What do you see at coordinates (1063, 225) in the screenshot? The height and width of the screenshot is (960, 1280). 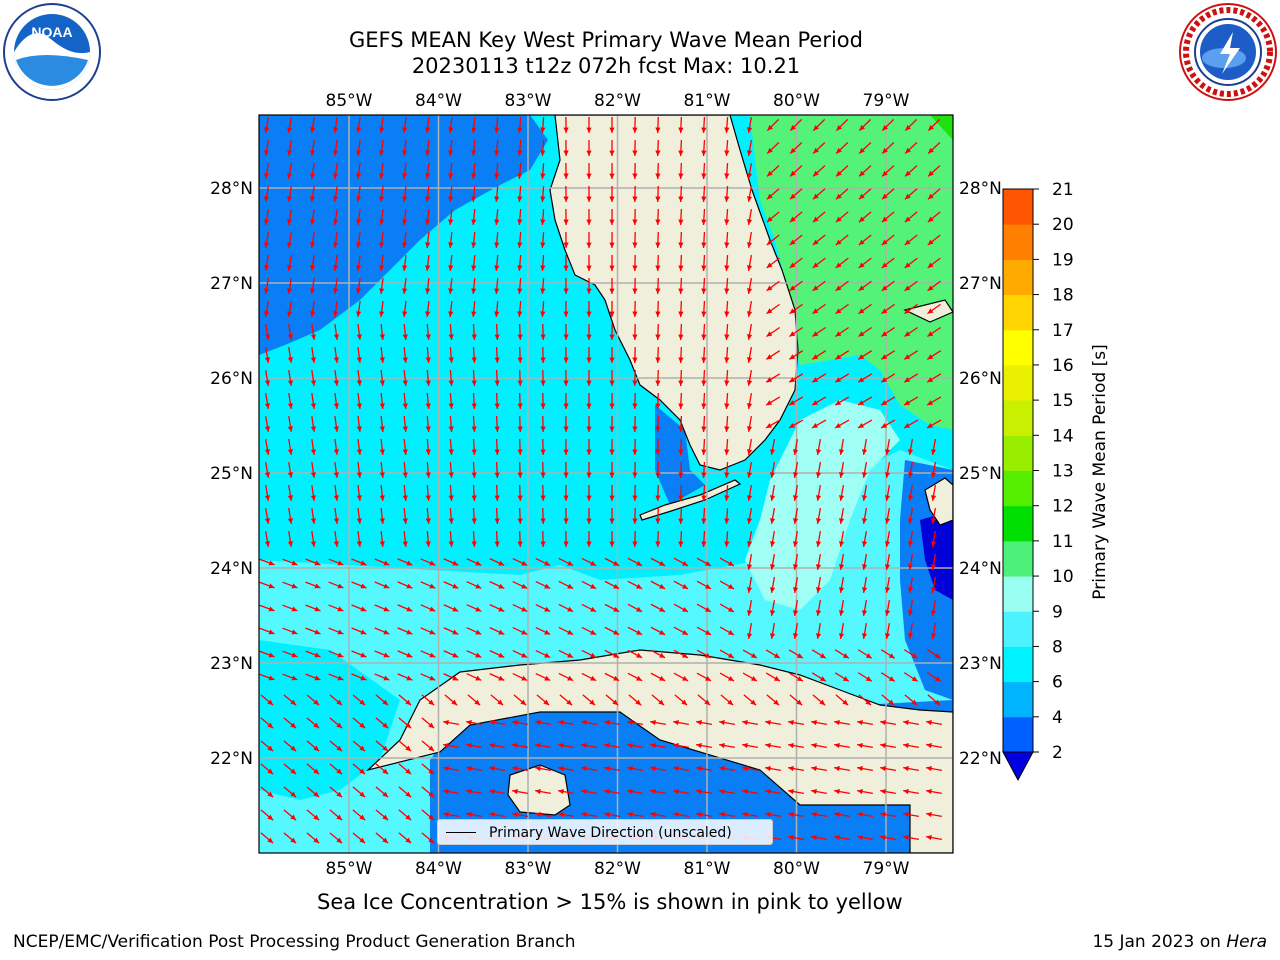 I see `colorbar-tick-label: 20` at bounding box center [1063, 225].